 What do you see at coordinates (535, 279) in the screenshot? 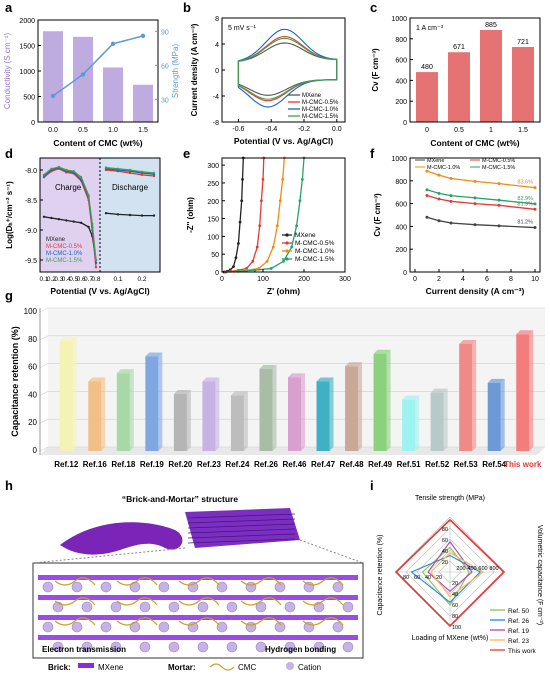
I see `xtick-label: 10` at bounding box center [535, 279].